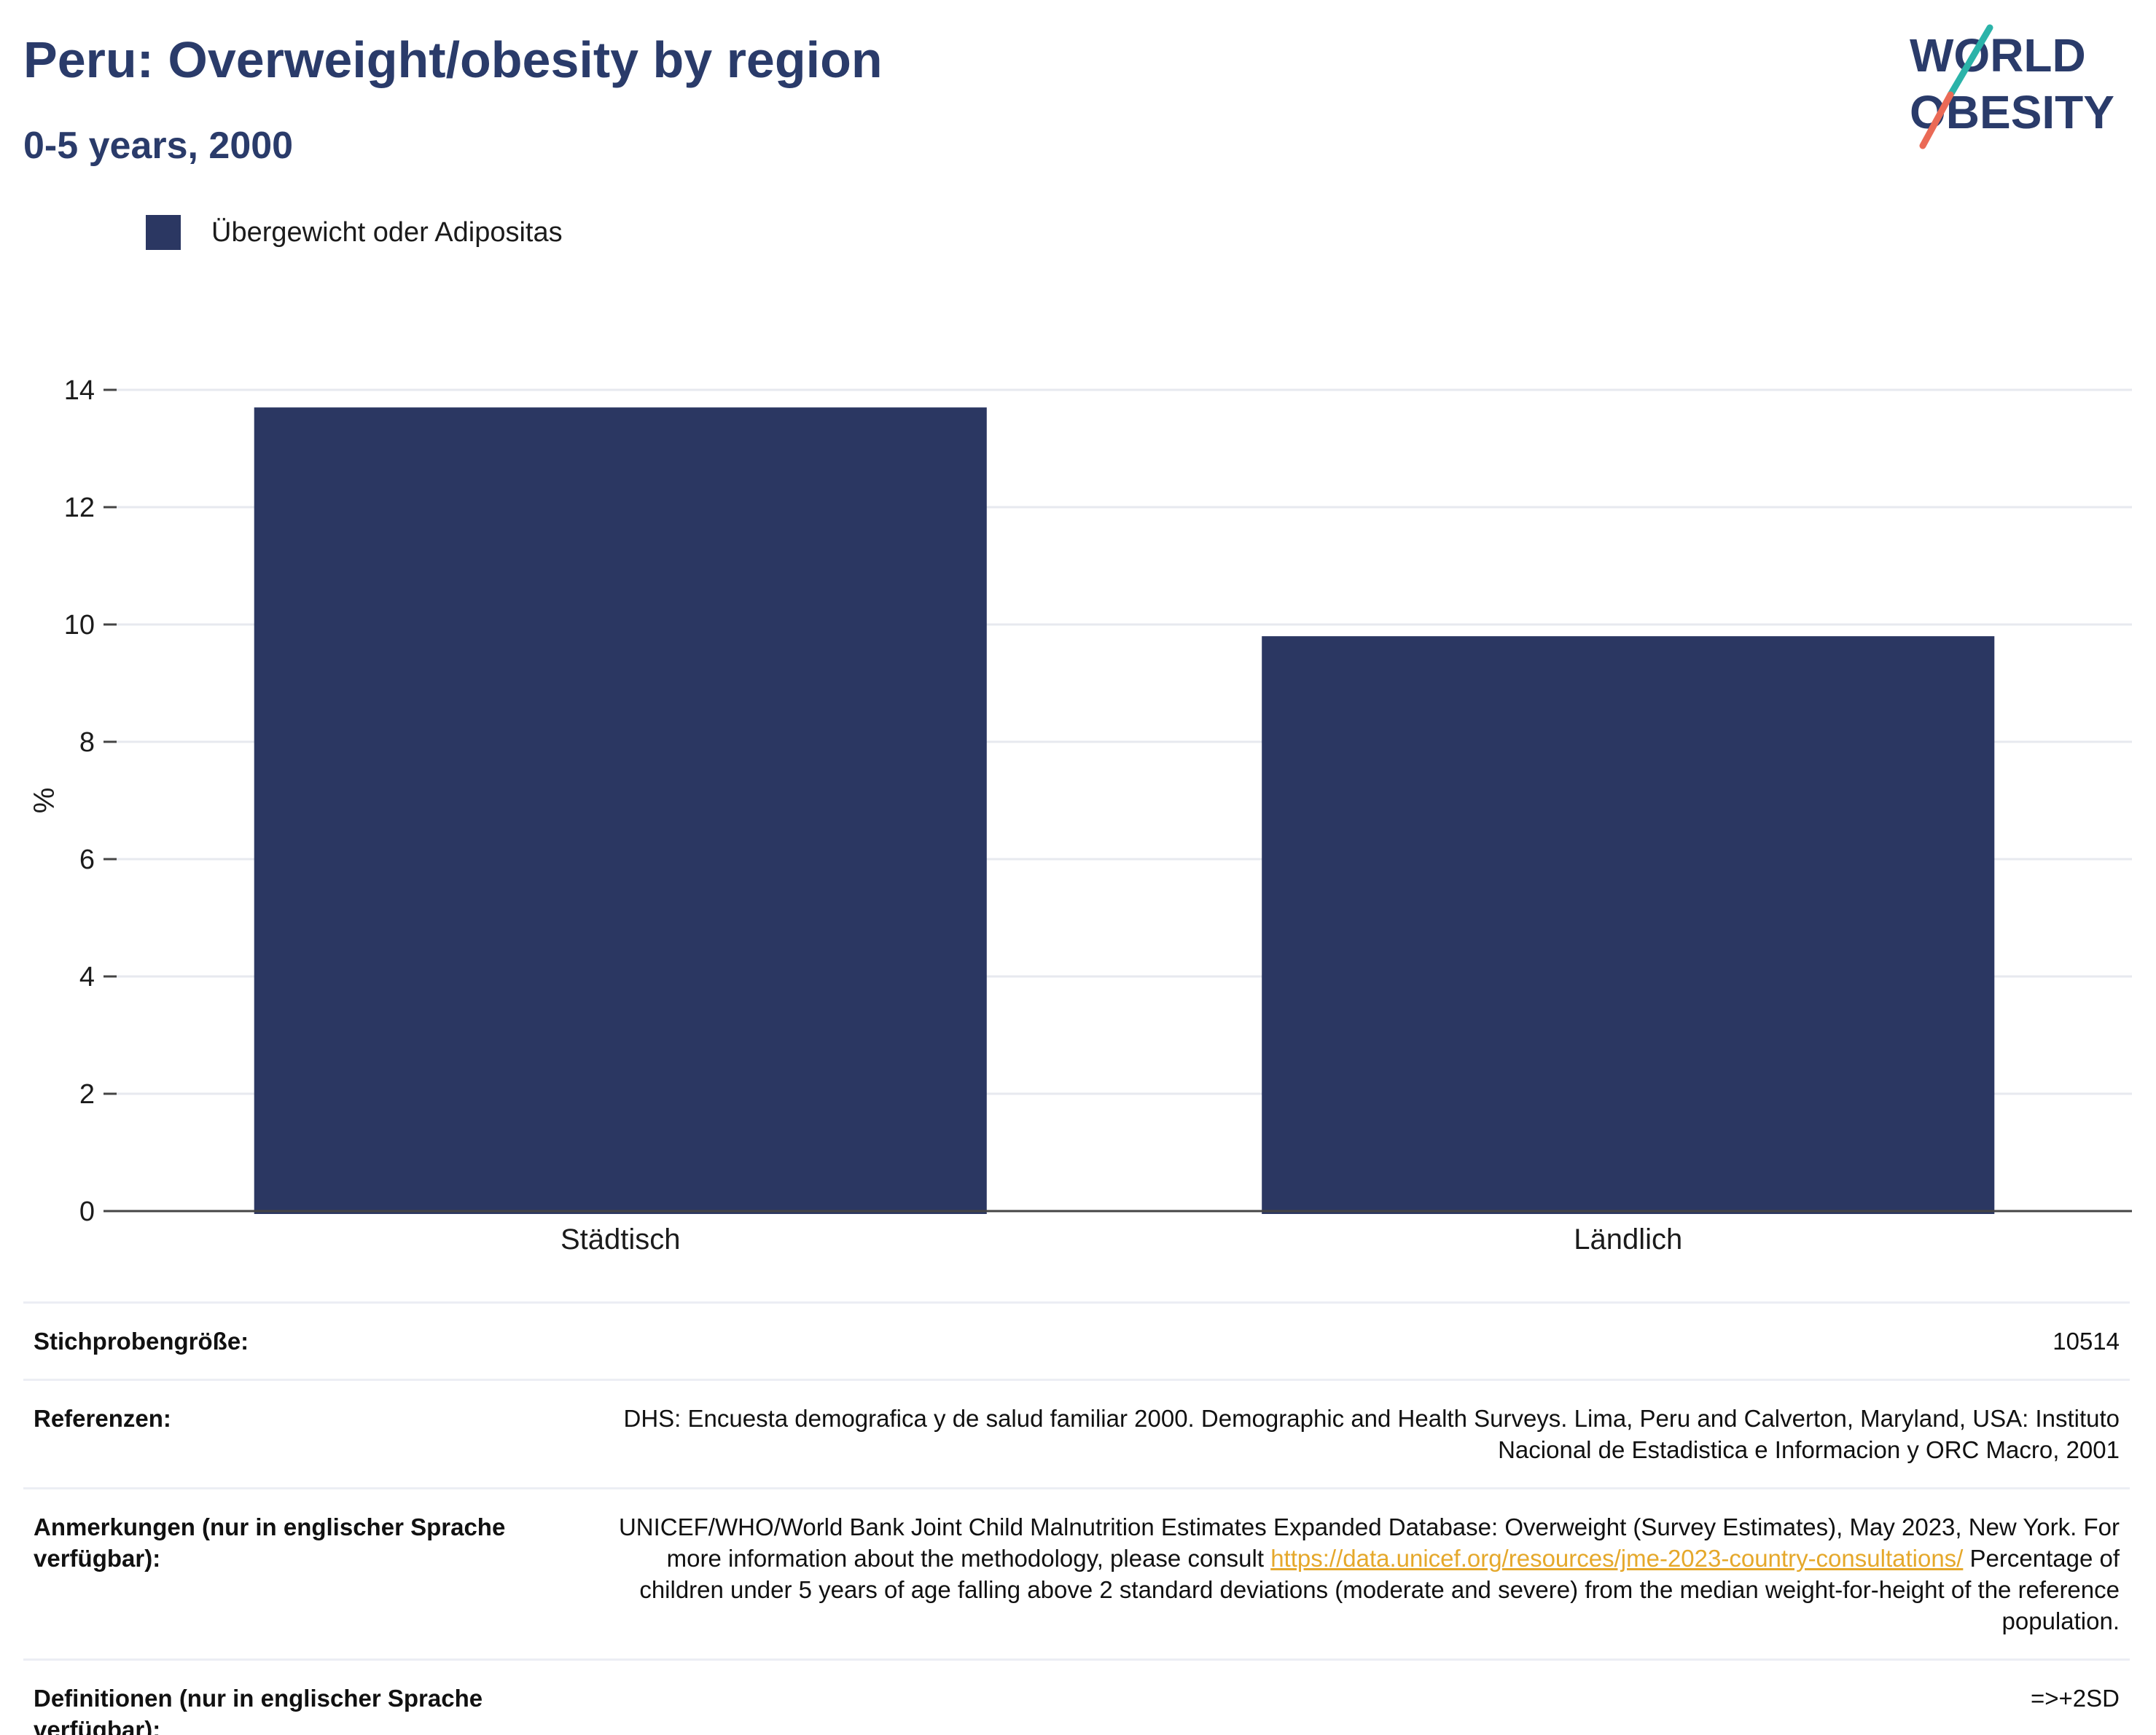 The width and height of the screenshot is (2156, 1735). I want to click on y-tick-label: 8, so click(87, 742).